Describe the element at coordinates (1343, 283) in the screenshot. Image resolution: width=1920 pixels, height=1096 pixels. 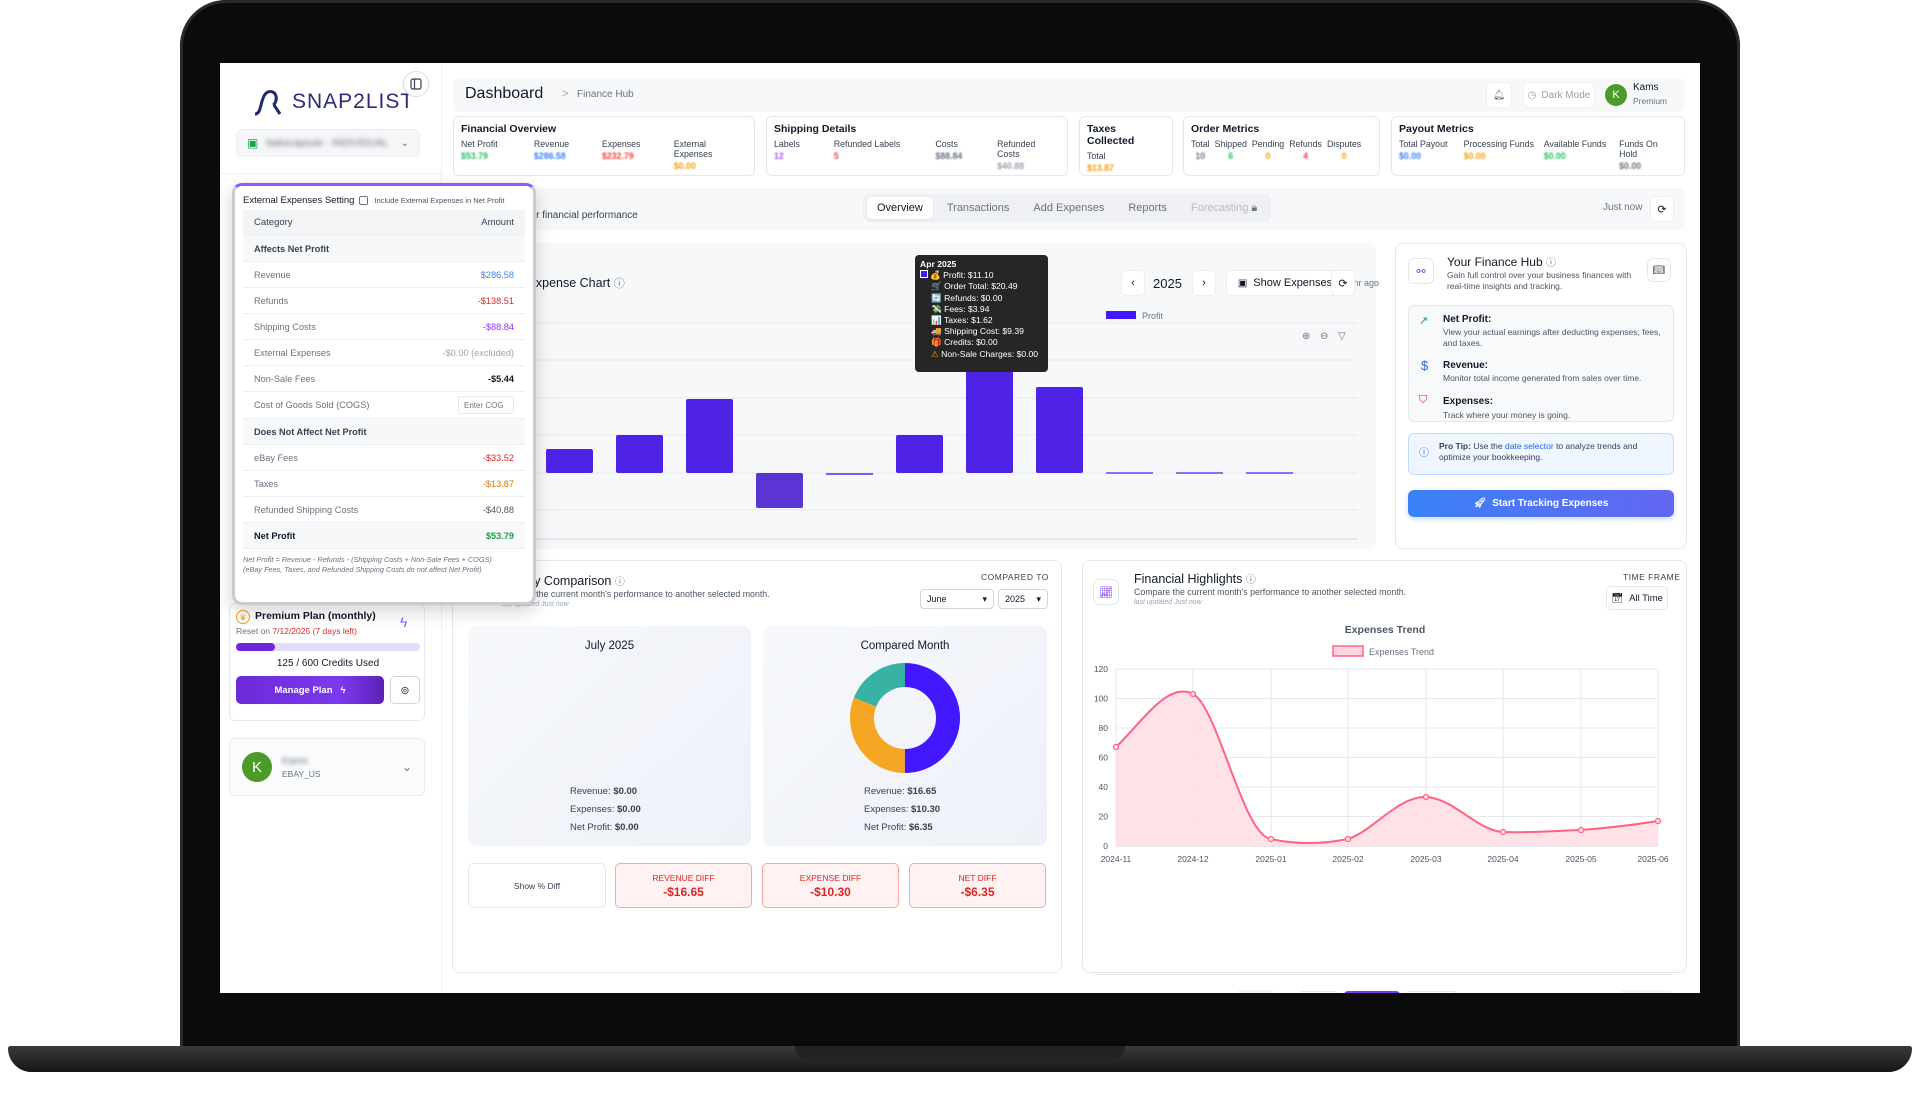
I see `chart-refresh-button: ⟳` at that location.